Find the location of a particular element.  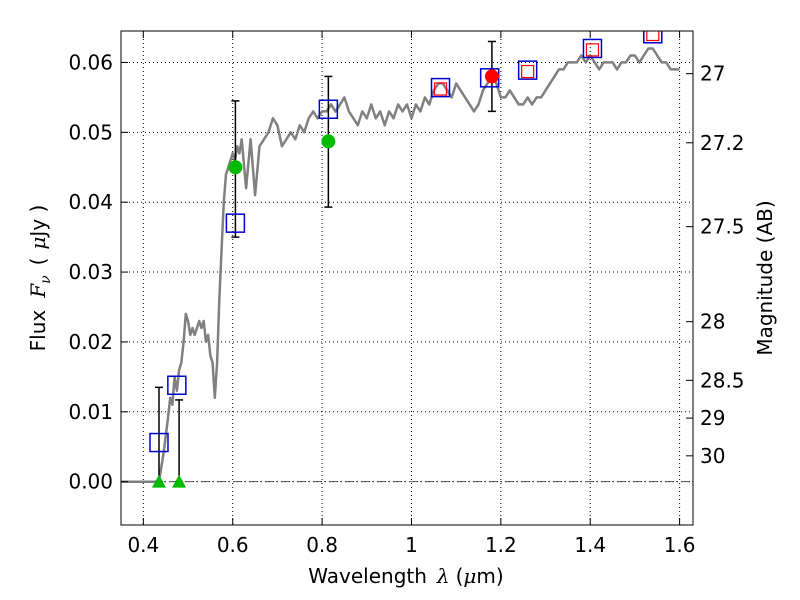

x-axis-title: Wavelength λ (μm) is located at coordinates (405, 576).